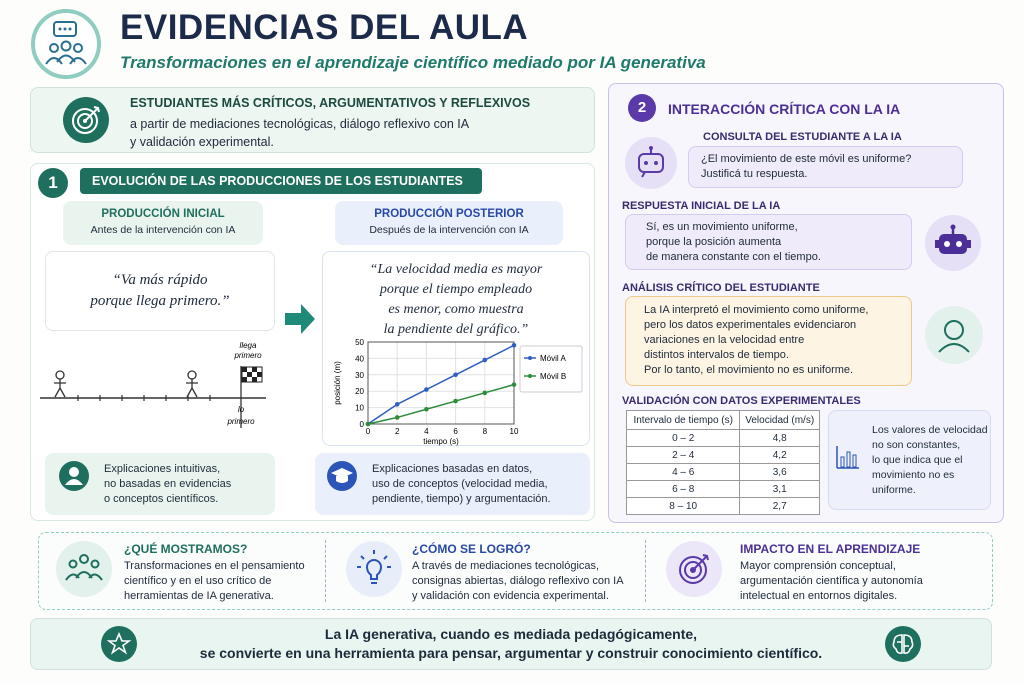 Image resolution: width=1024 pixels, height=683 pixels. What do you see at coordinates (506, 566) in the screenshot?
I see `text-line: A través de mediaciones tecnológicas,` at bounding box center [506, 566].